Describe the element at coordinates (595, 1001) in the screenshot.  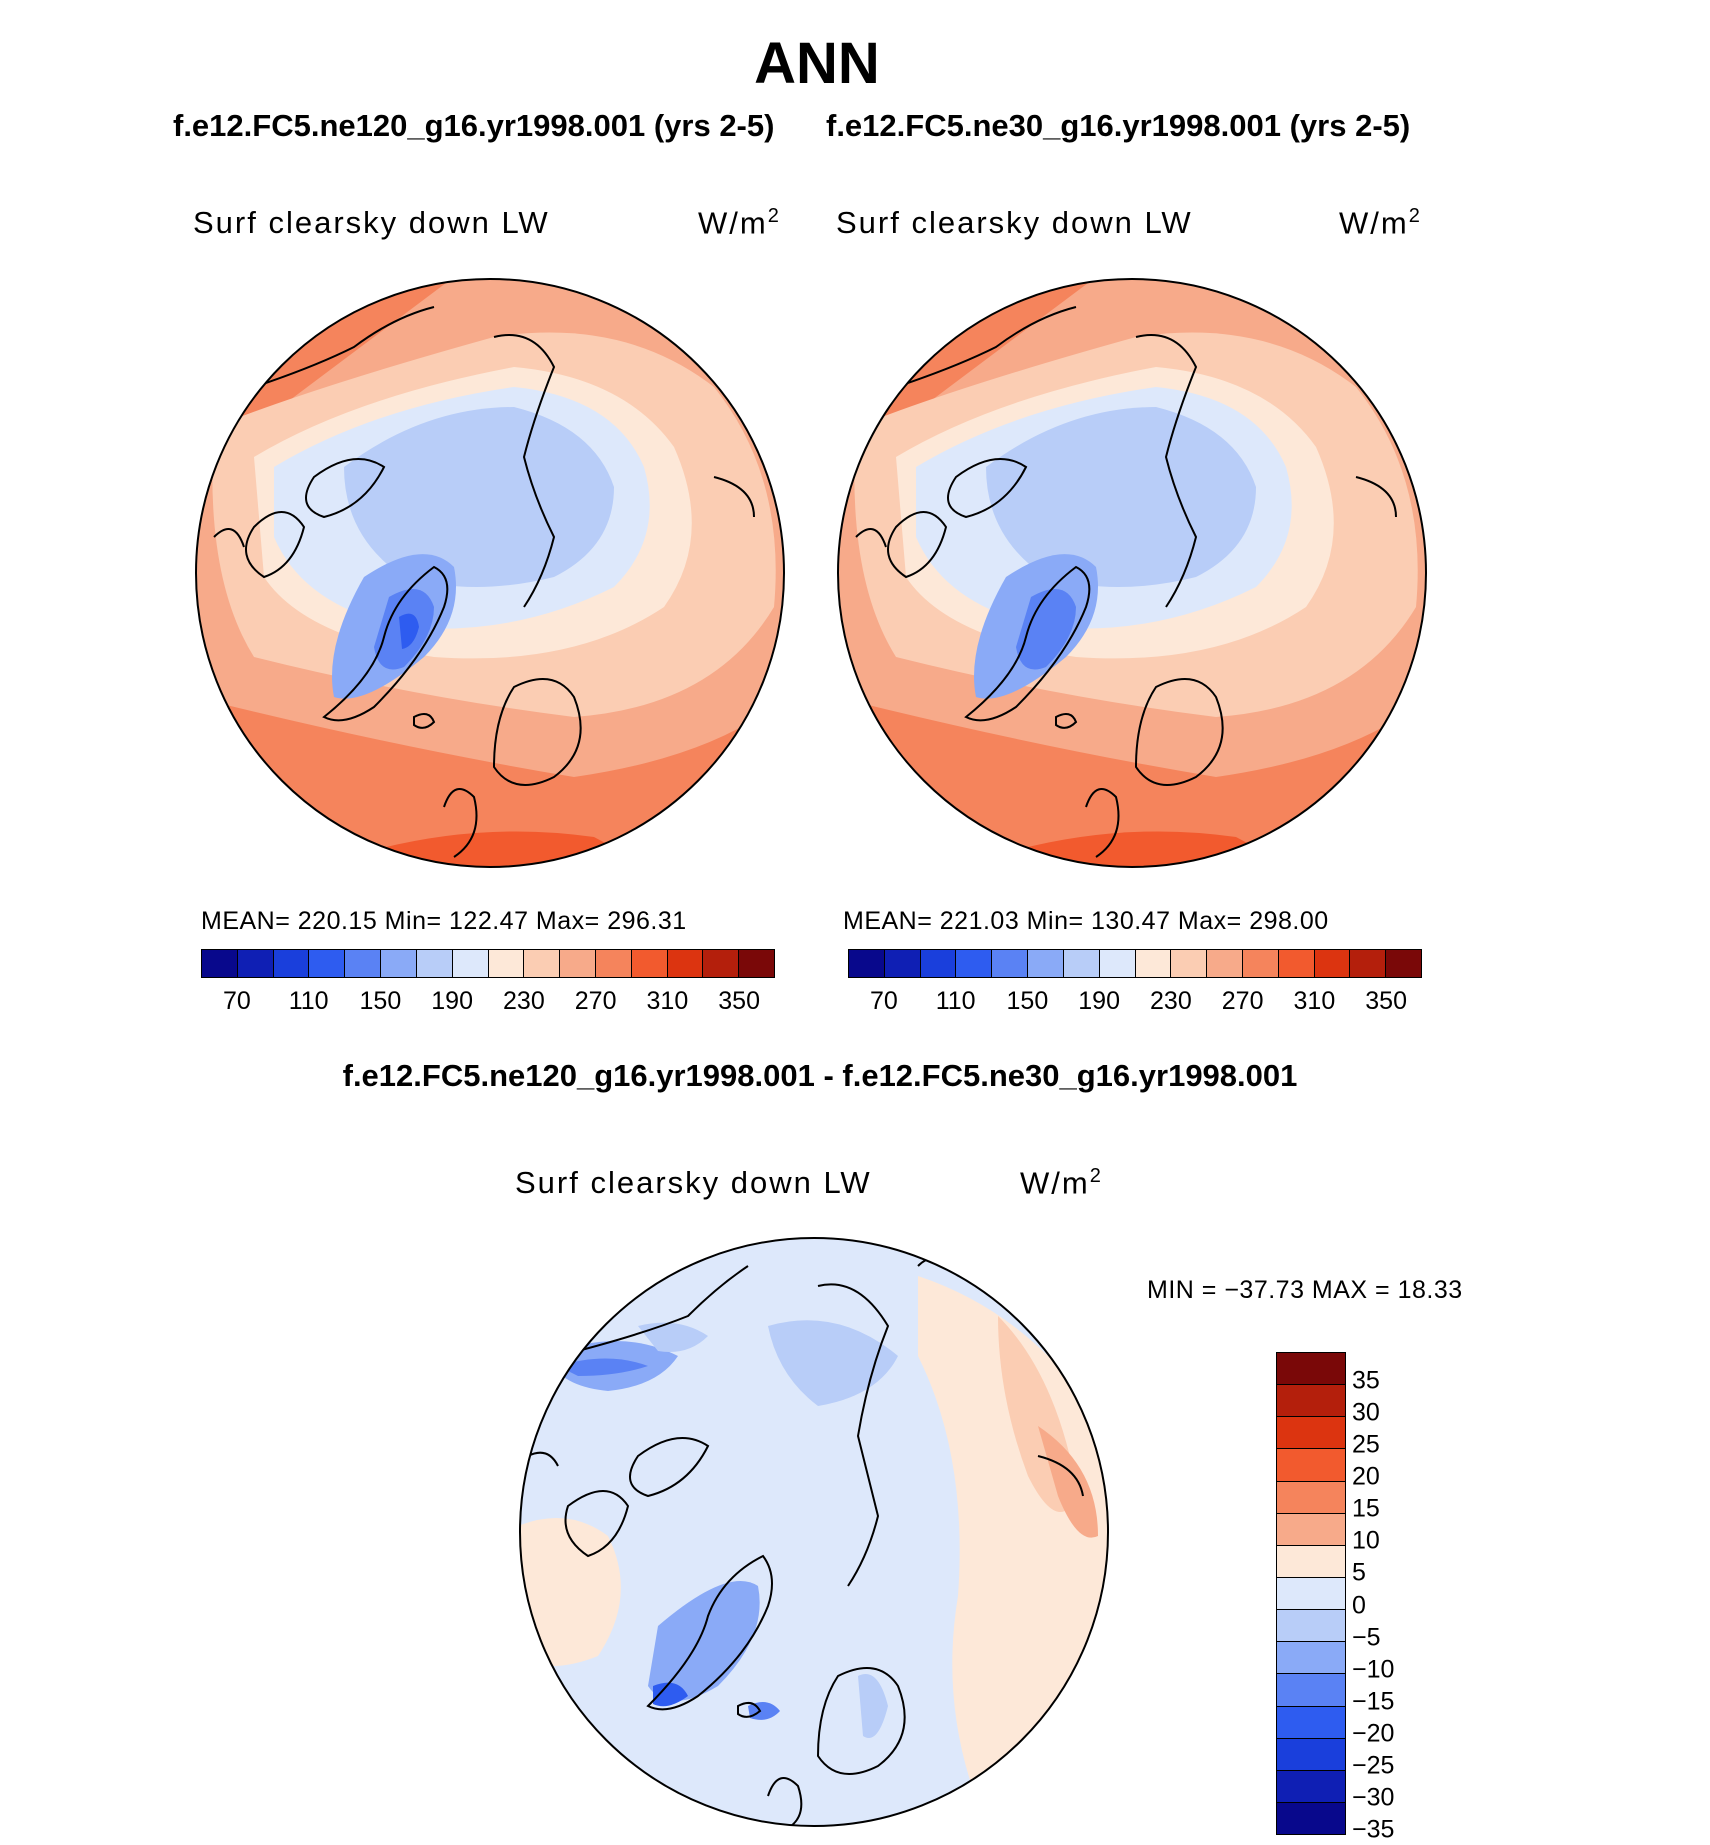
I see `panel1-colorbar-label: 270` at that location.